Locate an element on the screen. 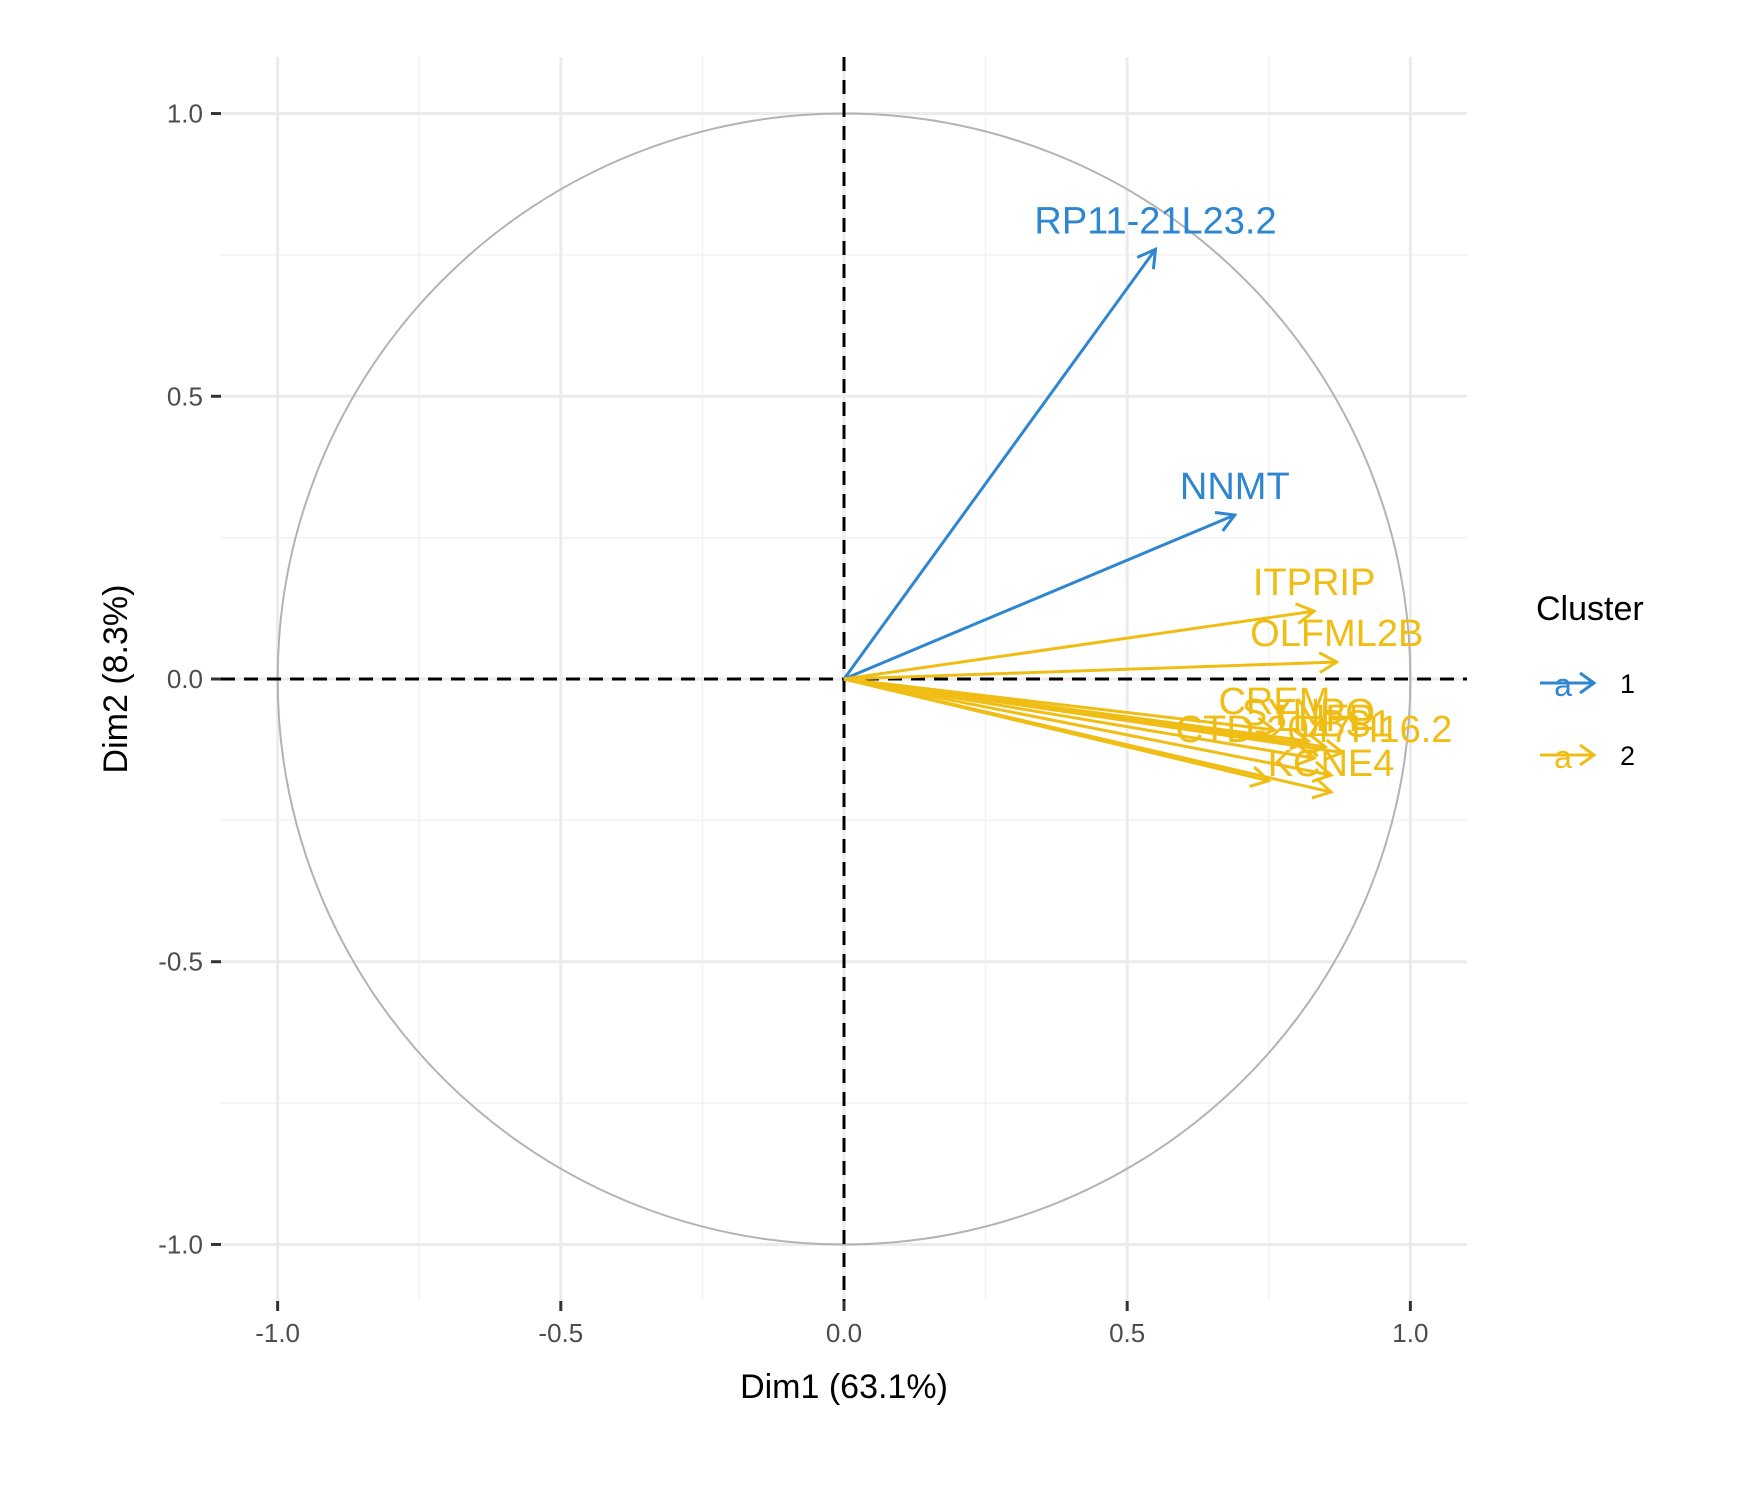 The height and width of the screenshot is (1486, 1762). variable-label: LHFP is located at coordinates (1325, 719).